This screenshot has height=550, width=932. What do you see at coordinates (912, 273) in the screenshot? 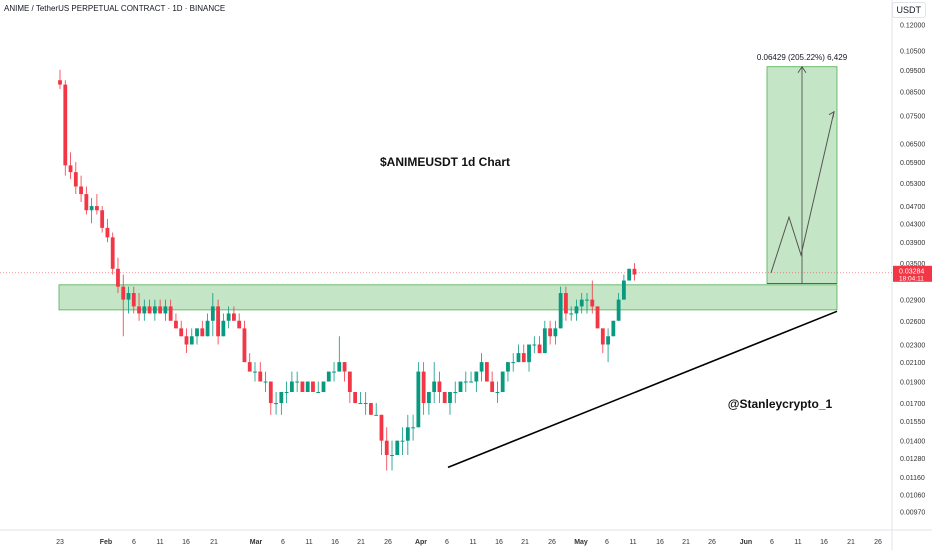
I see `current-price-badge` at bounding box center [912, 273].